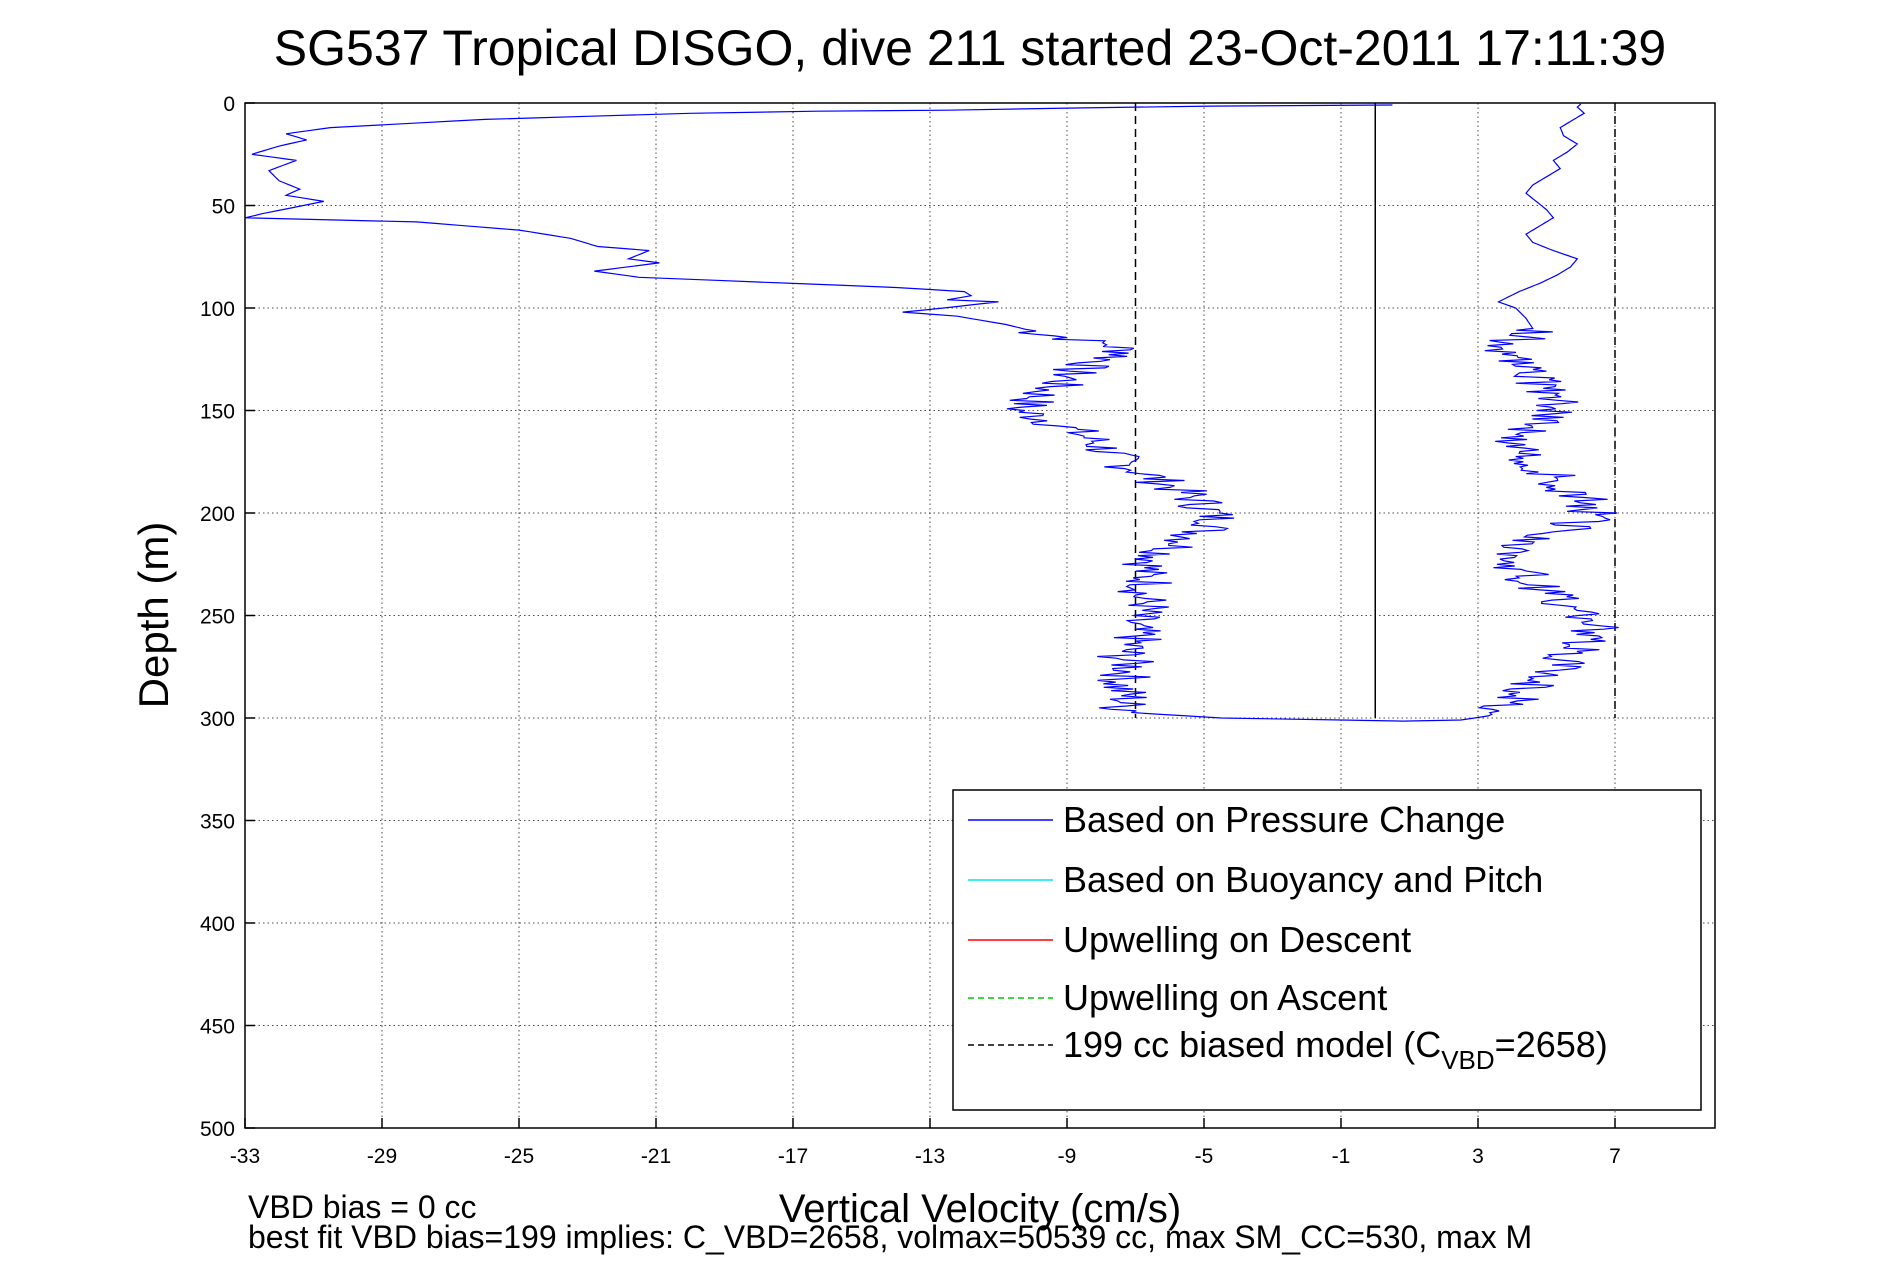  Describe the element at coordinates (223, 207) in the screenshot. I see `y-tick-label: 50` at that location.